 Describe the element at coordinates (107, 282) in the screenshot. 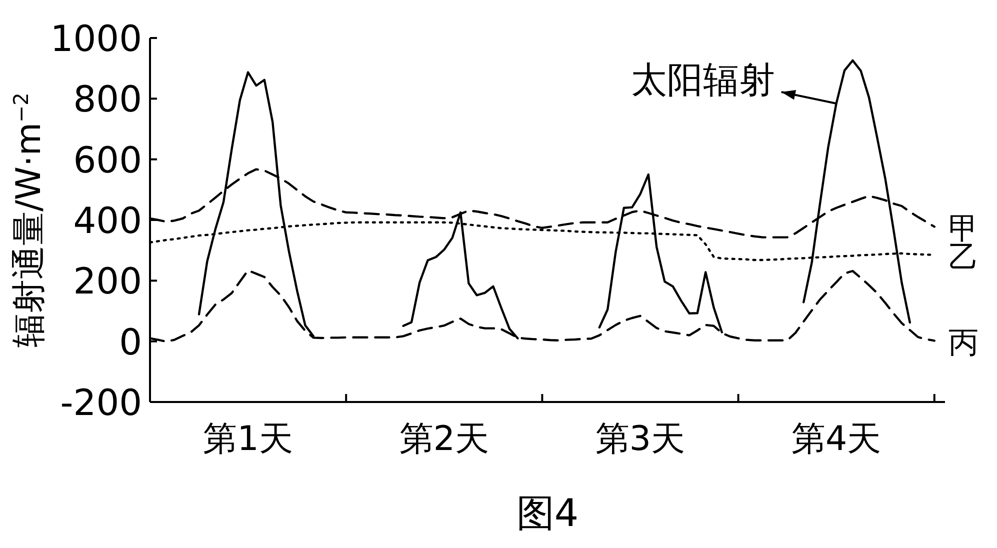

I see `y-tick-label: 200` at that location.